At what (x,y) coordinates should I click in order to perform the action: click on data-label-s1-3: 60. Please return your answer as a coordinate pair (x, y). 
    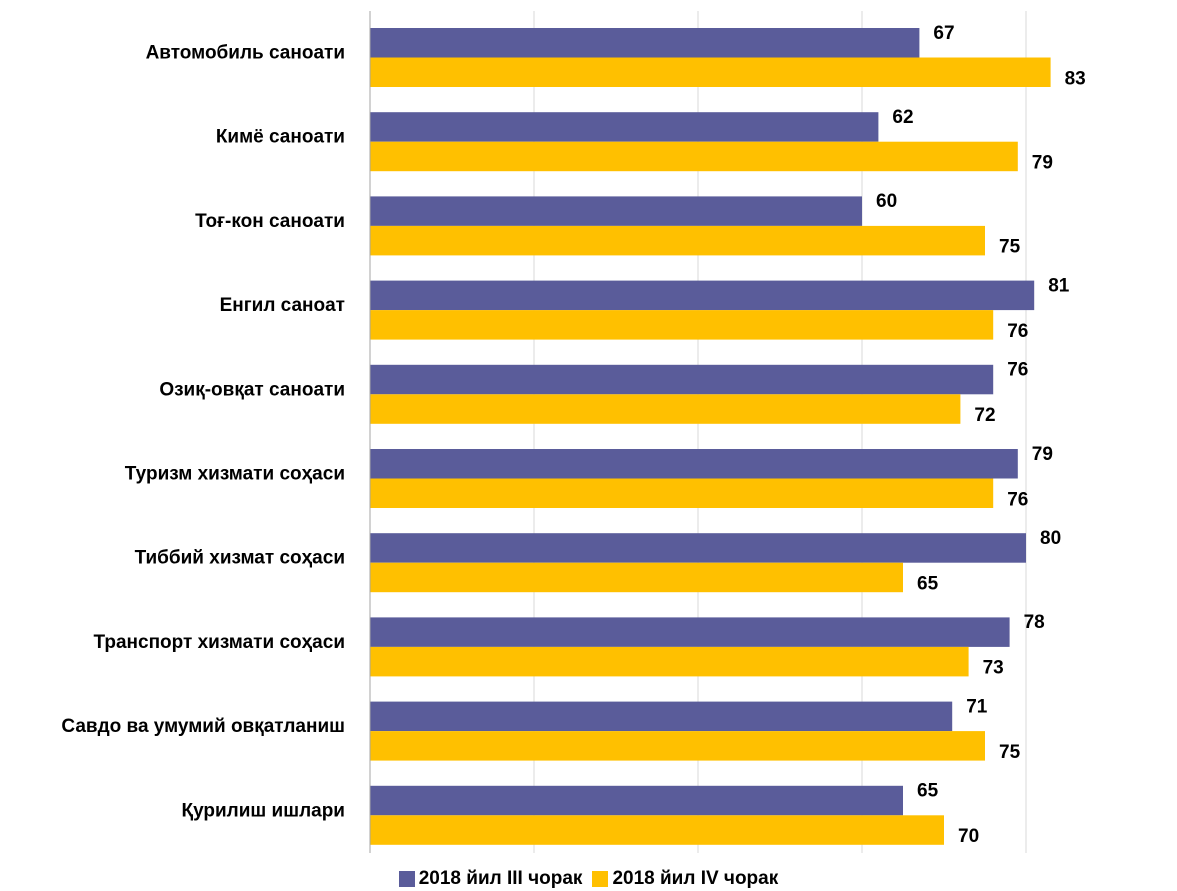
    Looking at the image, I should click on (886, 201).